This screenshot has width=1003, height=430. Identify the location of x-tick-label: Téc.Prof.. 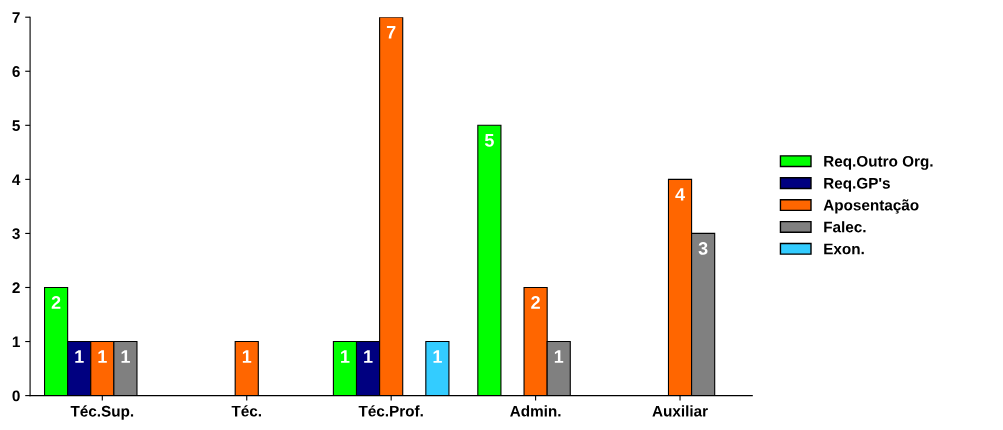
(390, 411).